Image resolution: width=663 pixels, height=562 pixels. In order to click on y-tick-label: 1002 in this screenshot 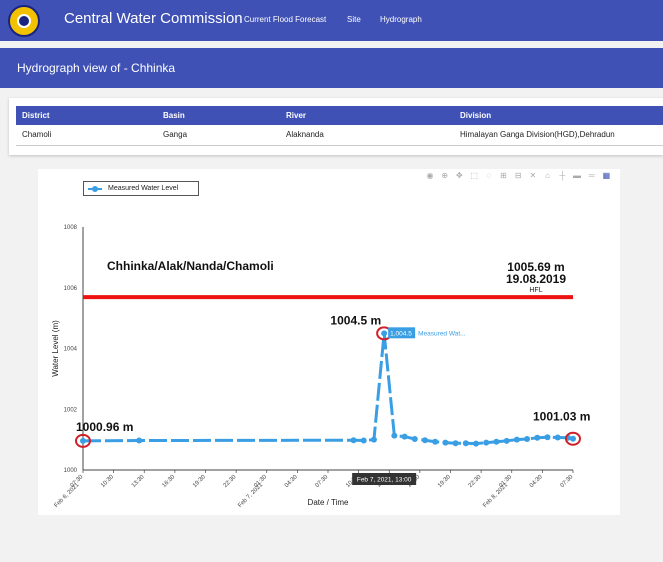, I will do `click(71, 410)`.